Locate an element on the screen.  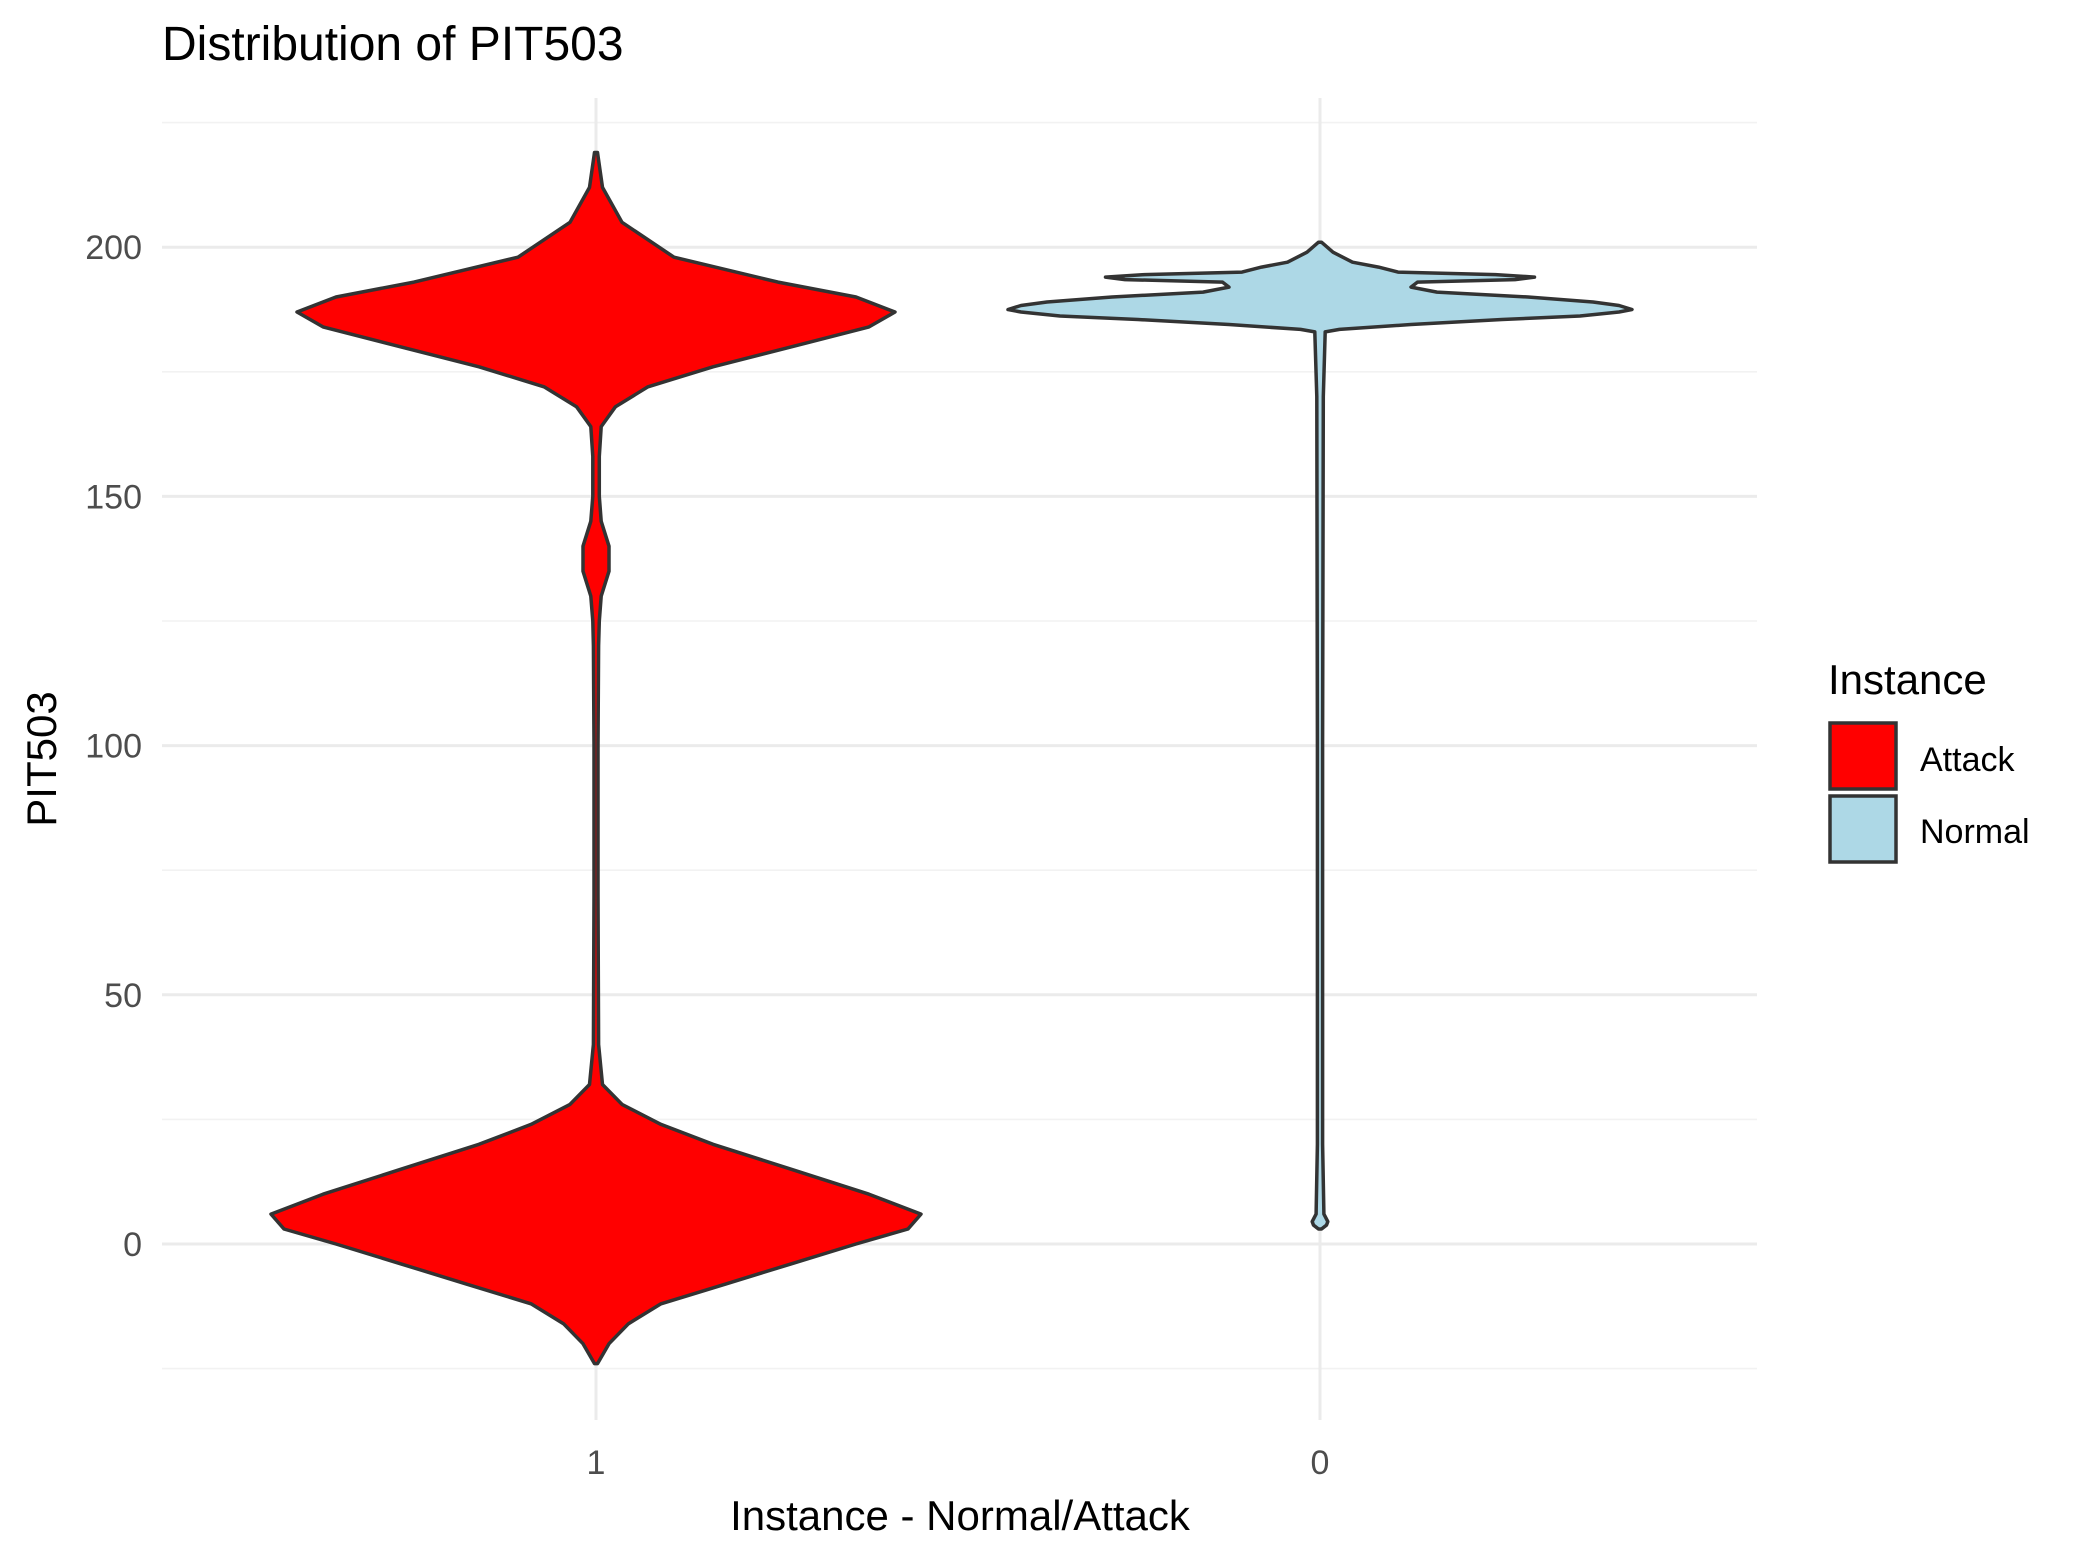
legend-key-attack is located at coordinates (1863, 756).